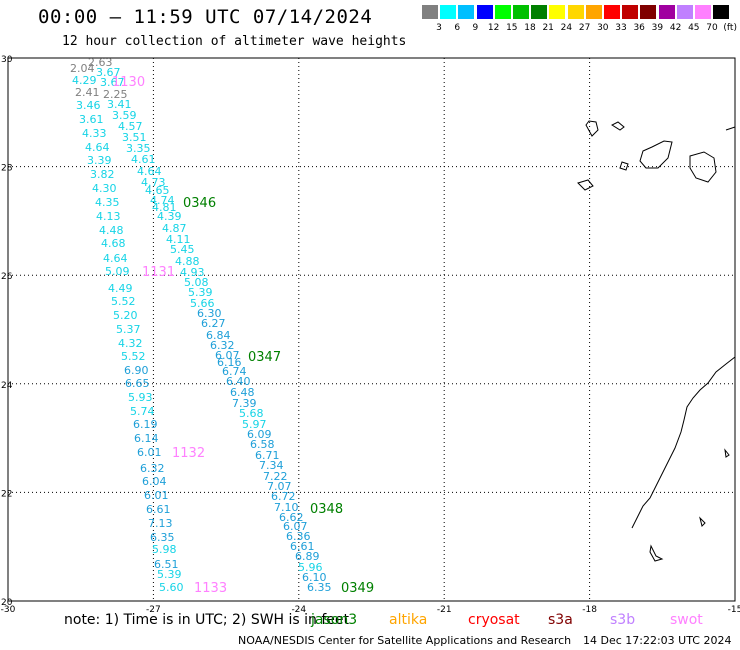 The width and height of the screenshot is (740, 650). I want to click on swh-value-label: 4.64, so click(97, 147).